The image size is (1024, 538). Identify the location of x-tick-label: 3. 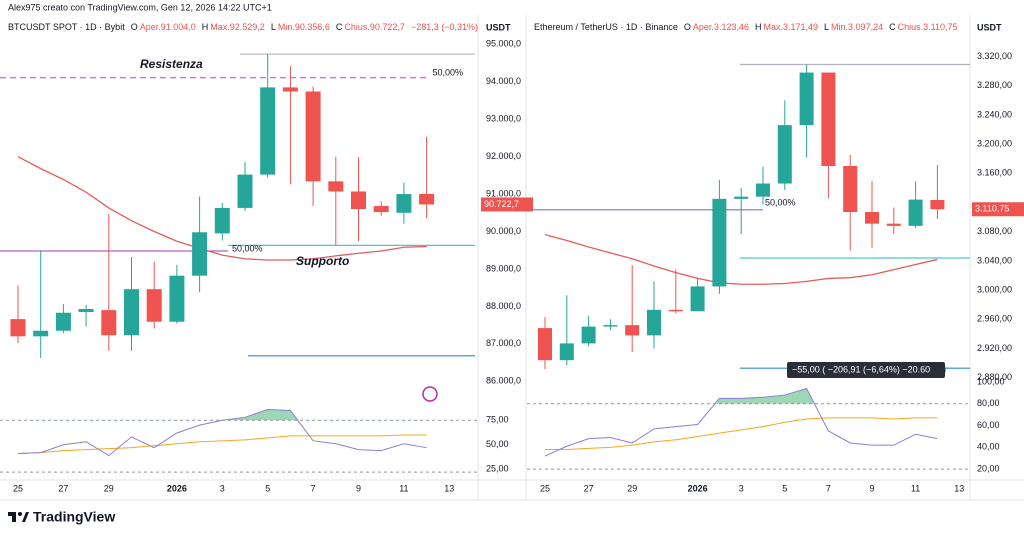
(741, 488).